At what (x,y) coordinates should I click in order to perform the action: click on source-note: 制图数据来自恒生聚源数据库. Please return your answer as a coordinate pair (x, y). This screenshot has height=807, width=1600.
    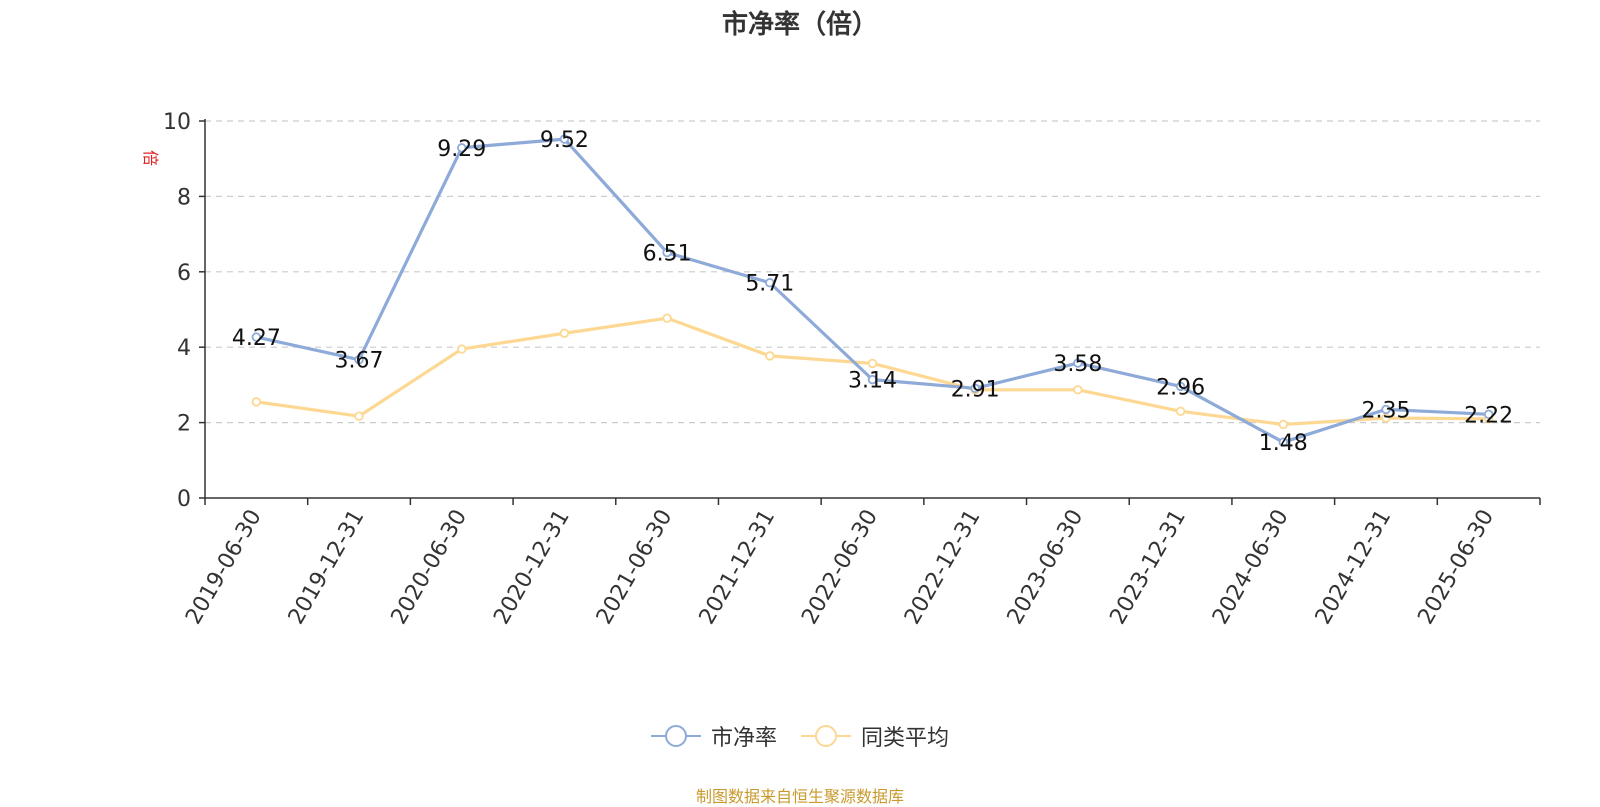
    Looking at the image, I should click on (799, 796).